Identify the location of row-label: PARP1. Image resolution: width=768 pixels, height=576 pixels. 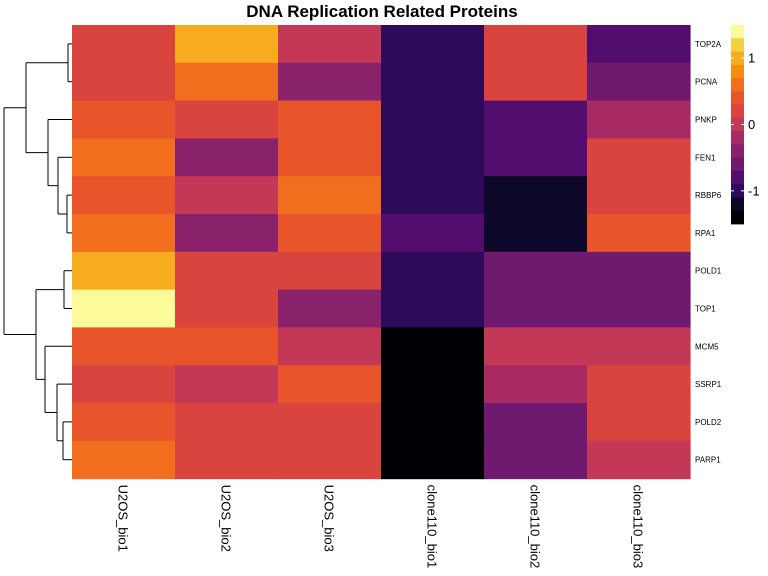
(708, 460).